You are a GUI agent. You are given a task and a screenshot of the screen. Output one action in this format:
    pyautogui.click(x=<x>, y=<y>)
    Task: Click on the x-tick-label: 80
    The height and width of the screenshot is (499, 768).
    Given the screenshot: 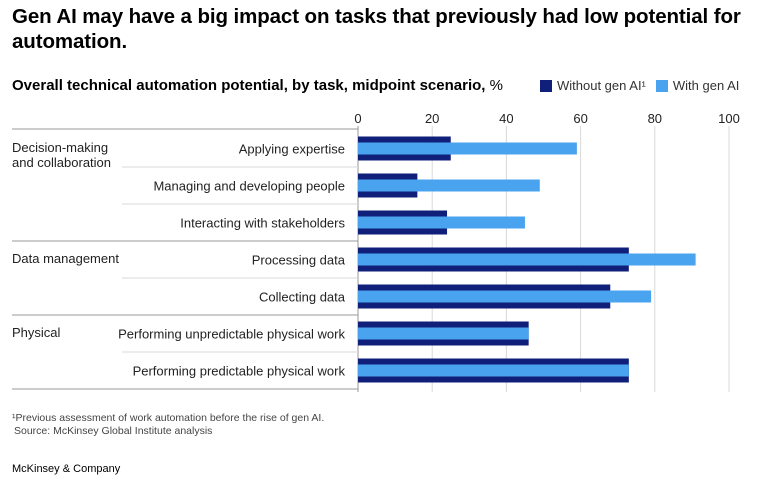 What is the action you would take?
    pyautogui.click(x=655, y=118)
    